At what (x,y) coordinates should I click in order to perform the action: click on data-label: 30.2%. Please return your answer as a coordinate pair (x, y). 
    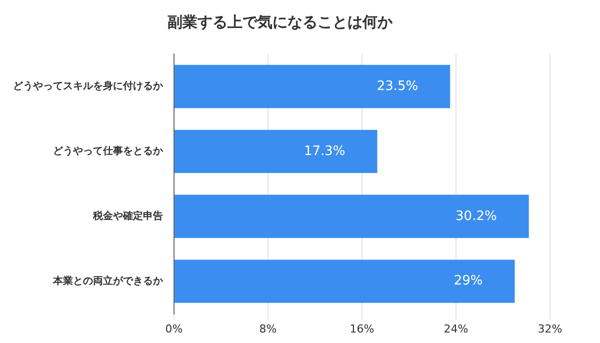
    Looking at the image, I should click on (476, 216).